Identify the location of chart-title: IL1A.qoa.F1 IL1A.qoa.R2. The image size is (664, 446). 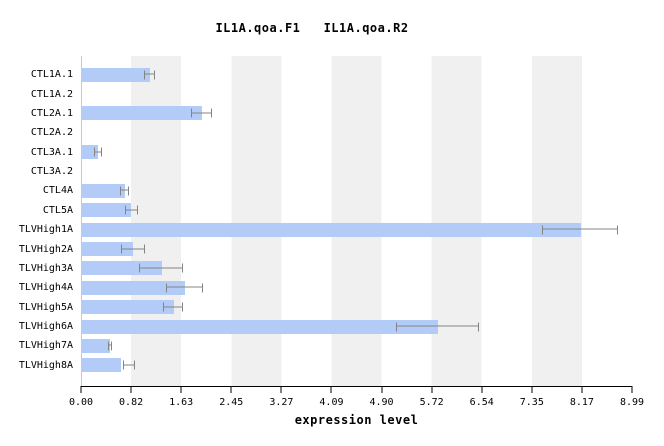
(312, 28).